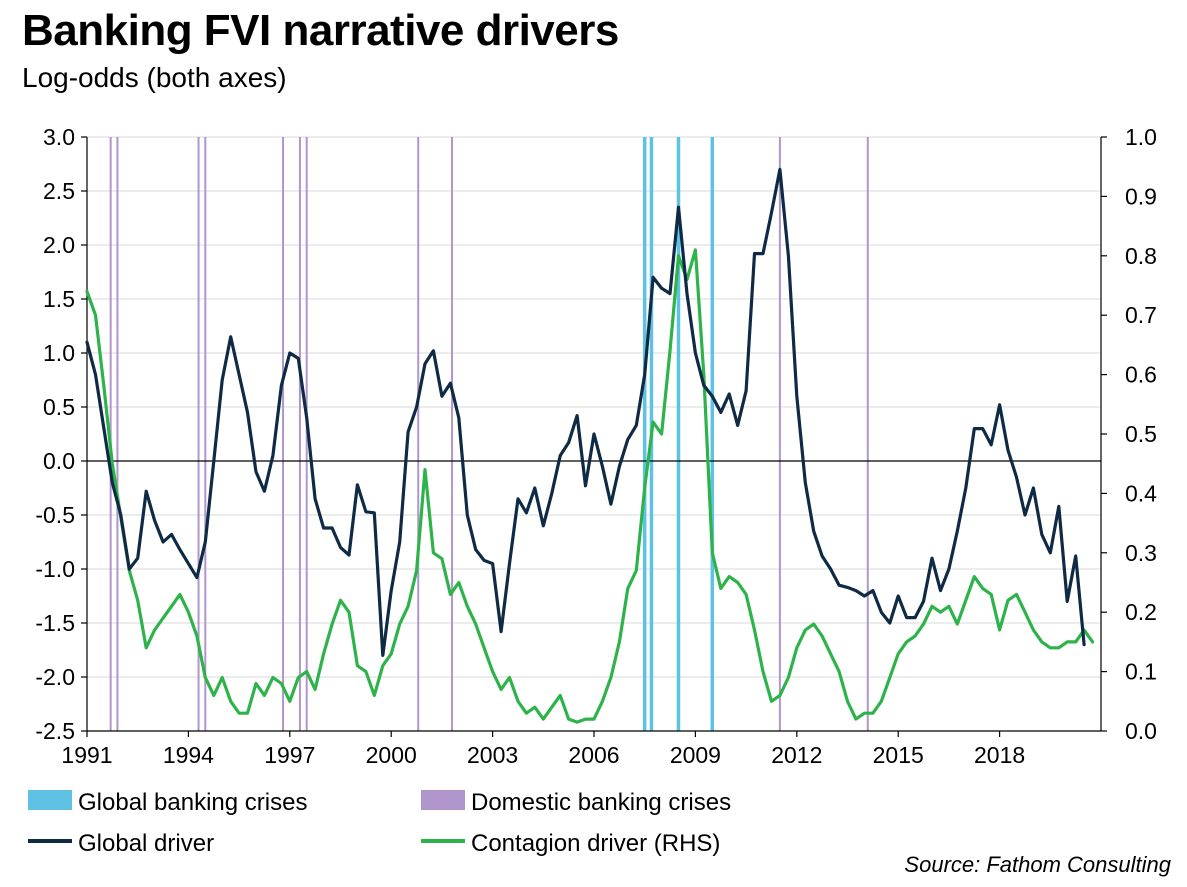 The image size is (1187, 887). What do you see at coordinates (192, 802) in the screenshot?
I see `legend-label-global-crises: Global banking crises` at bounding box center [192, 802].